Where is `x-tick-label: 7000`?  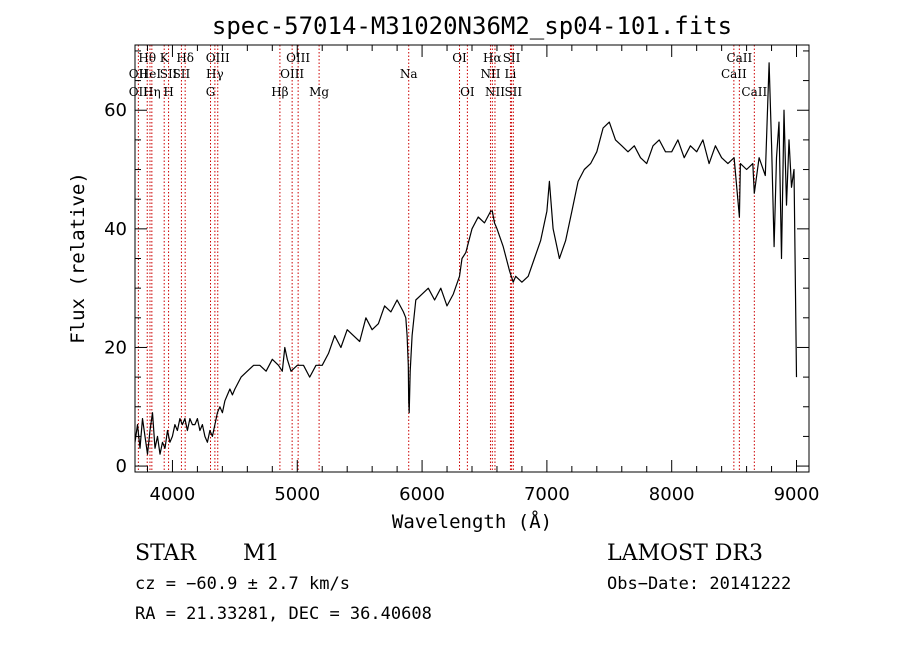 x-tick-label: 7000 is located at coordinates (547, 494).